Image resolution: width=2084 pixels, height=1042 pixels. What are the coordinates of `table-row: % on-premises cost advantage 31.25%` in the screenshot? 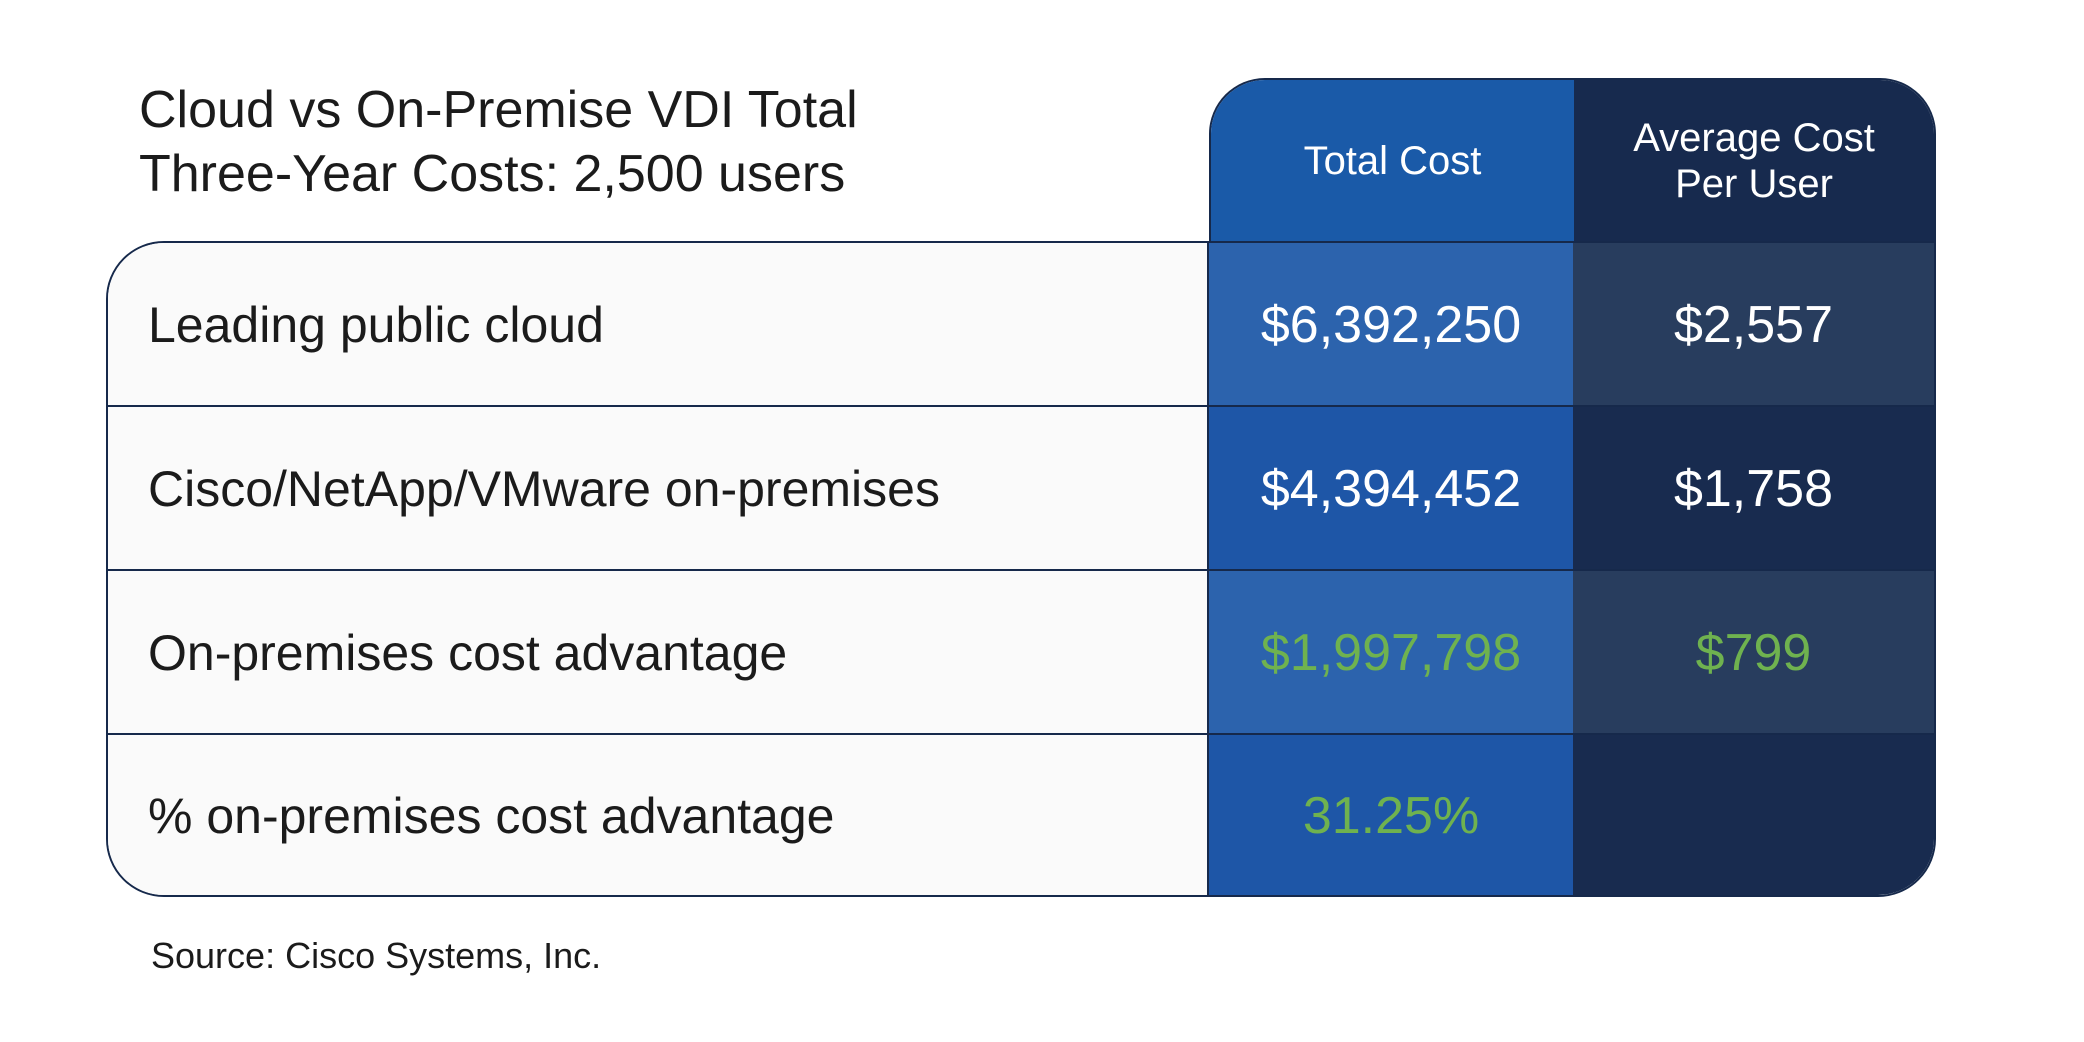 It's located at (1021, 815).